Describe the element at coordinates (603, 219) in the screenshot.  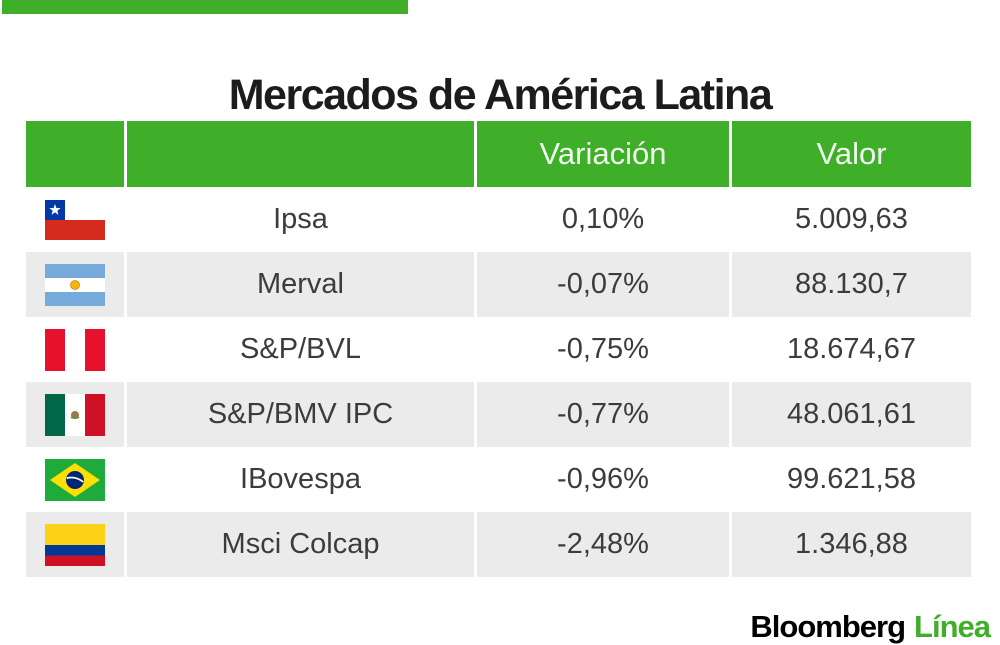
I see `index-variation: 0,10%` at that location.